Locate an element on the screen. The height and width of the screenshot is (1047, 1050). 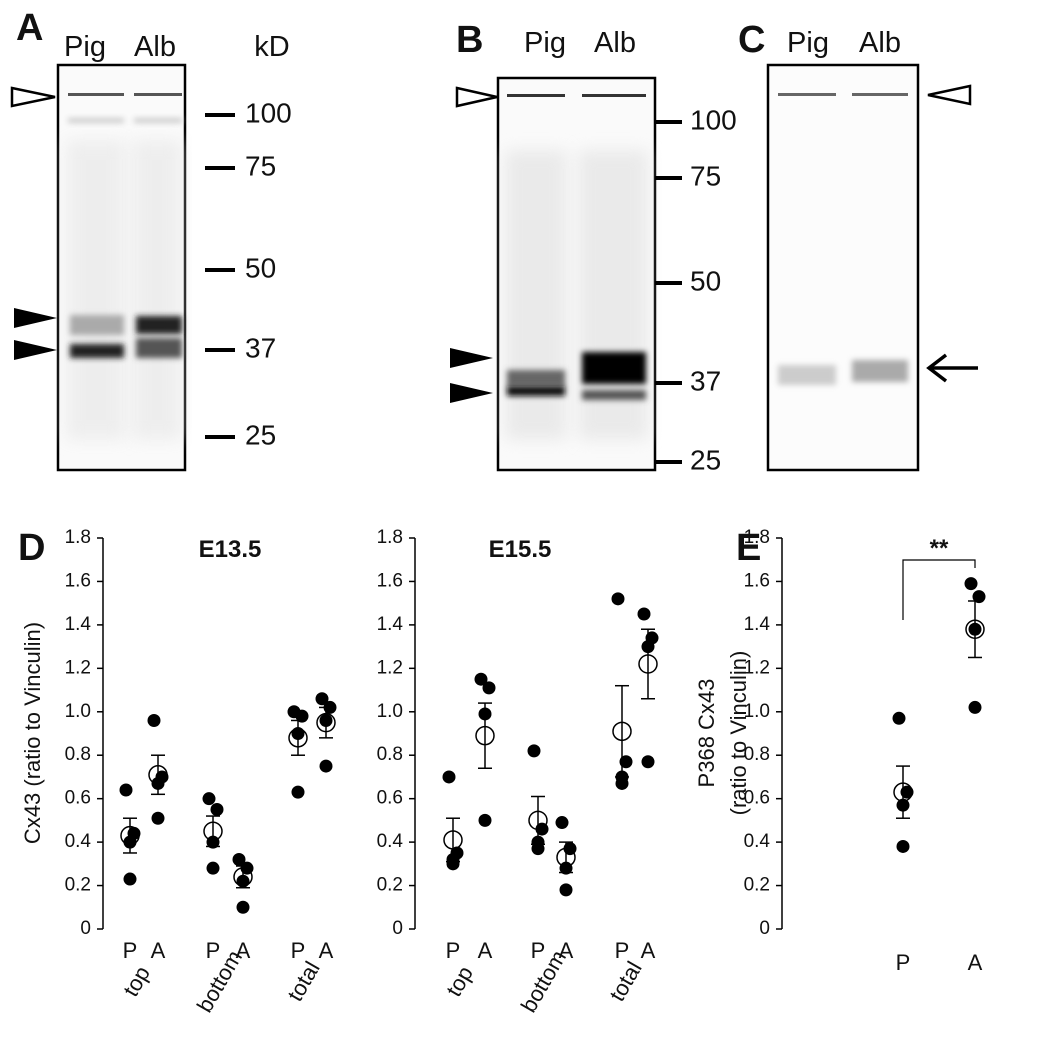
group-label: total is located at coordinates (303, 981).